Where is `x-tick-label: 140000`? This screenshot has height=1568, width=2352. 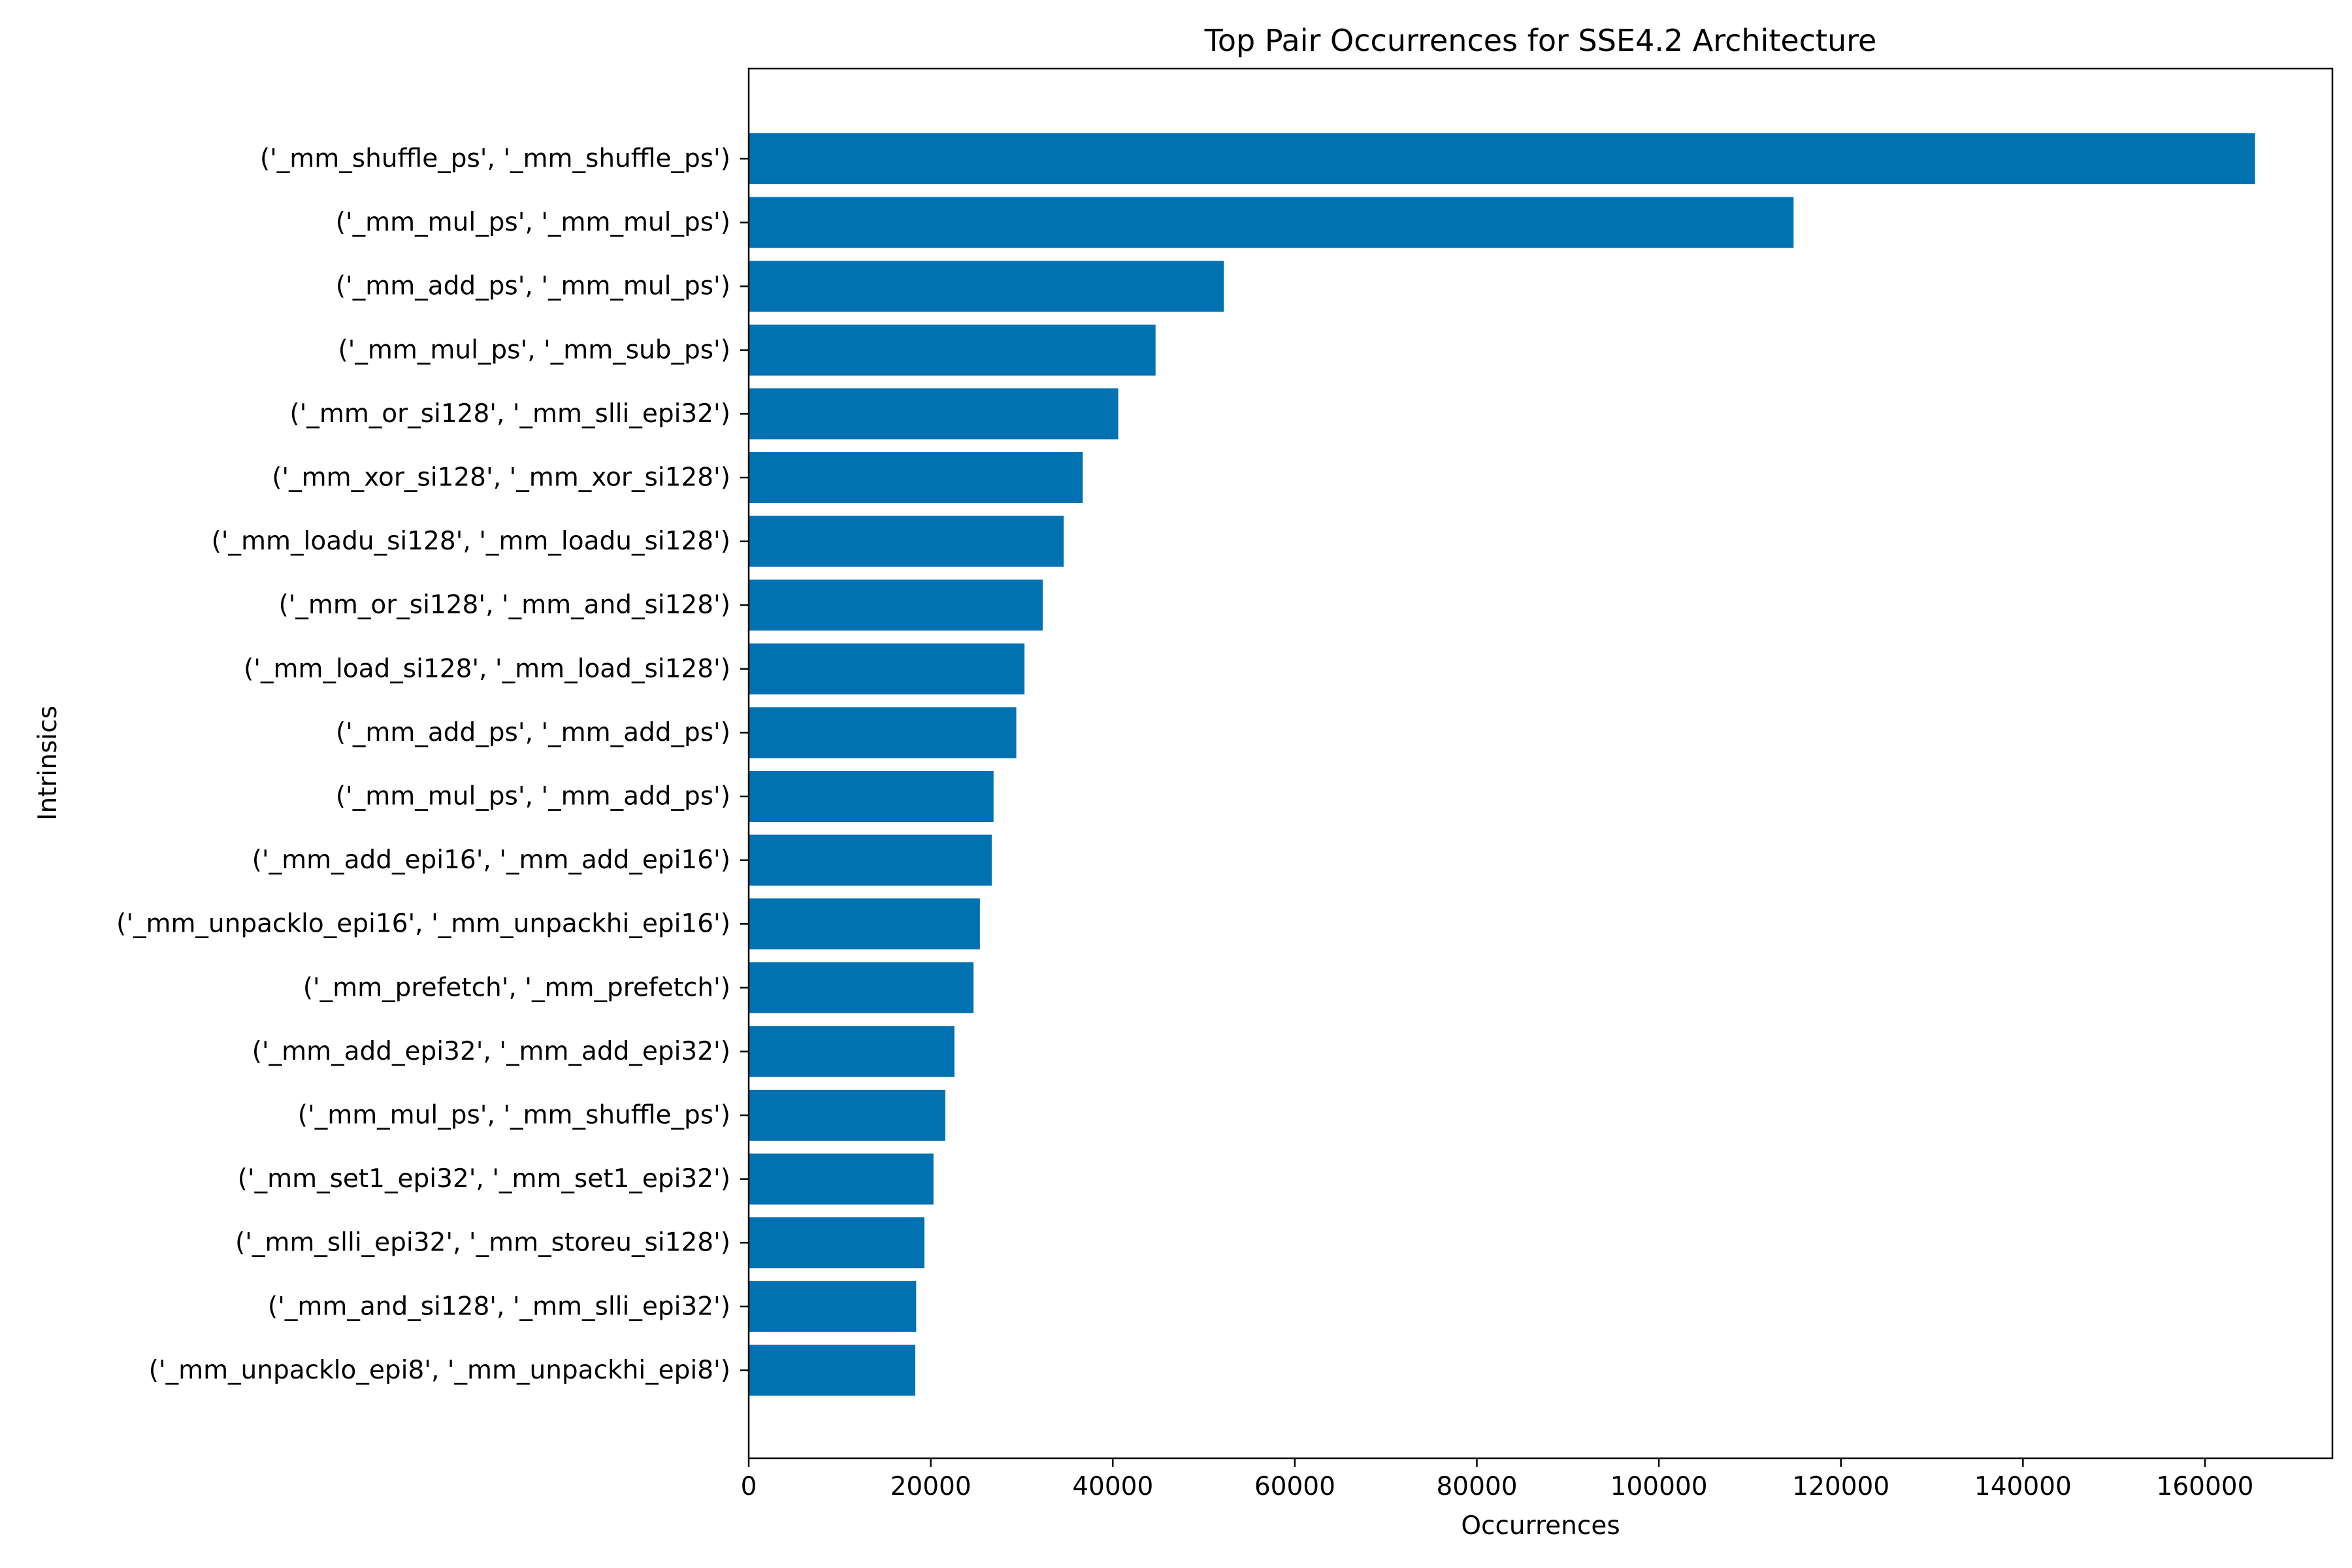 x-tick-label: 140000 is located at coordinates (2023, 1486).